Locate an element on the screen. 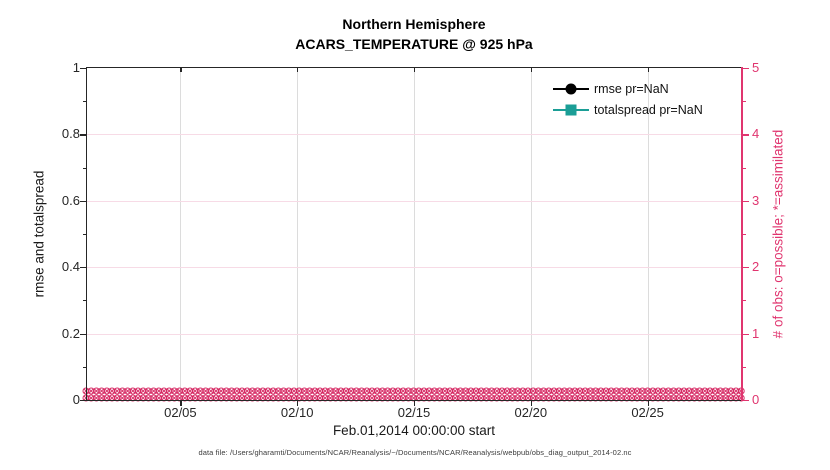 The height and width of the screenshot is (470, 830). rmse-marker-icon is located at coordinates (571, 88).